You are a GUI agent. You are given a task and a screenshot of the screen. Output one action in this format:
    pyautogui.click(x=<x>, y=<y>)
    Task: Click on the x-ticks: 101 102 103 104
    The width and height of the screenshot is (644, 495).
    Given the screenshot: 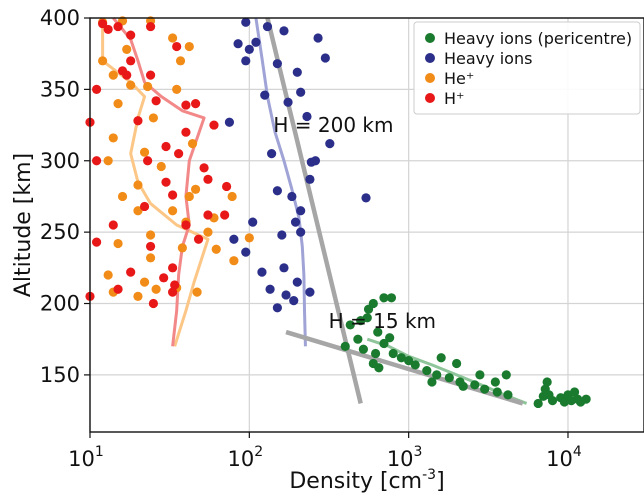 What is the action you would take?
    pyautogui.click(x=325, y=451)
    